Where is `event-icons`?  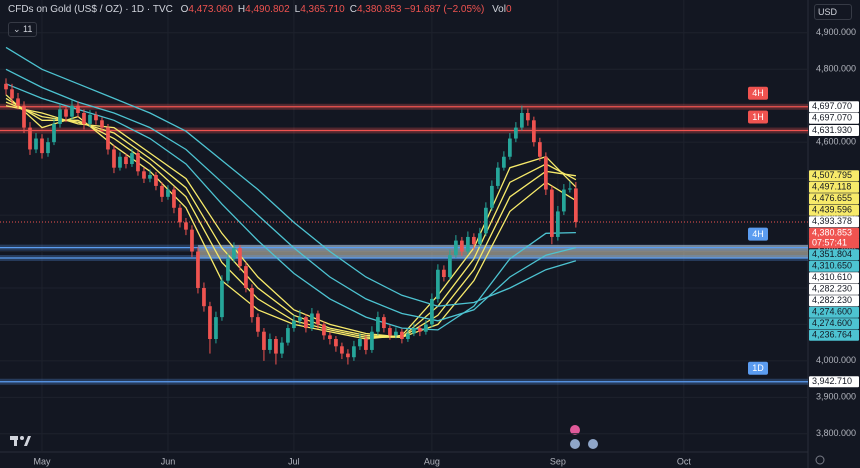
event-icons is located at coordinates (584, 437).